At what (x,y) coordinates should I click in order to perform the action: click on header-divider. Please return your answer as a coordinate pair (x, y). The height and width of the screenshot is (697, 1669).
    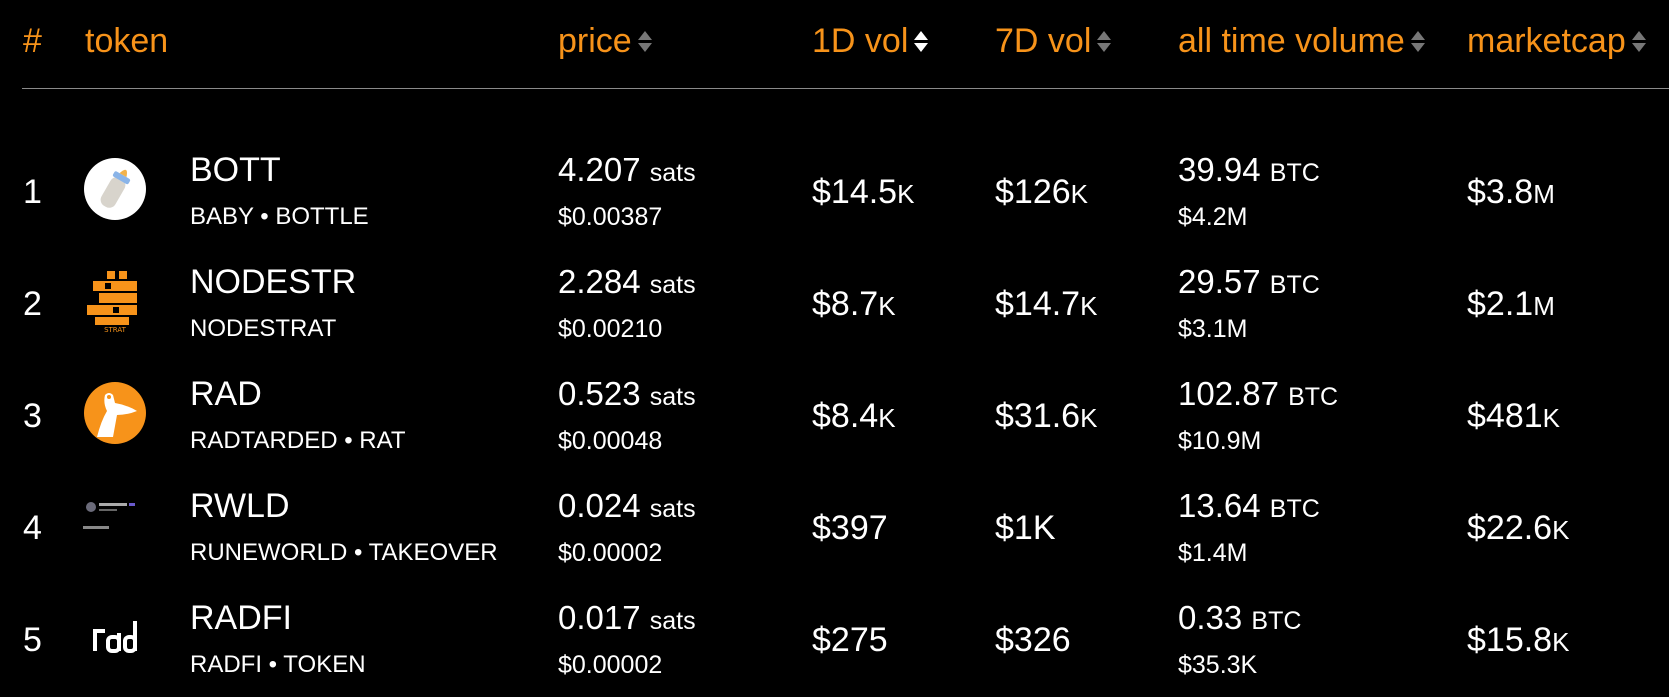
    Looking at the image, I should click on (845, 88).